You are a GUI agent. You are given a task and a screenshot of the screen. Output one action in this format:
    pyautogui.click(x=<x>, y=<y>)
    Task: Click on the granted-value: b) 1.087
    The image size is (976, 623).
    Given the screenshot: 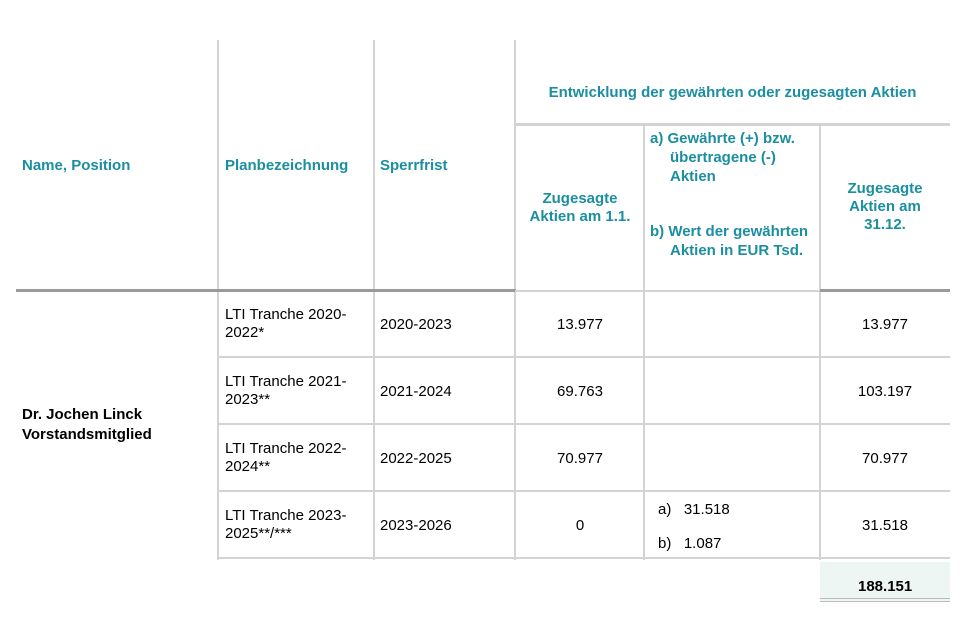 What is the action you would take?
    pyautogui.click(x=690, y=543)
    